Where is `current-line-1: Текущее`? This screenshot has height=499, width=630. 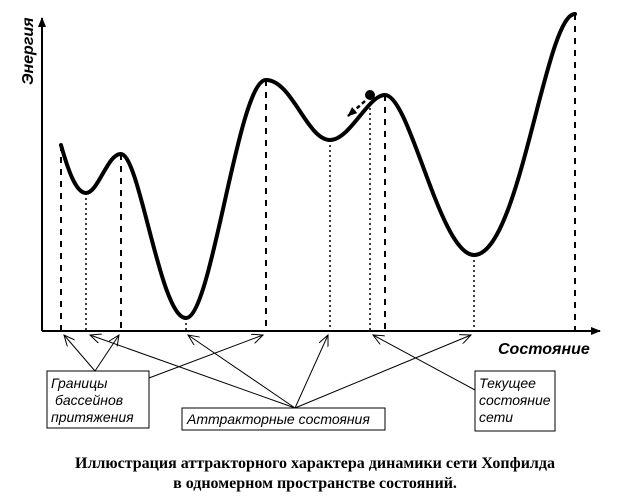
current-line-1: Текущее is located at coordinates (507, 383).